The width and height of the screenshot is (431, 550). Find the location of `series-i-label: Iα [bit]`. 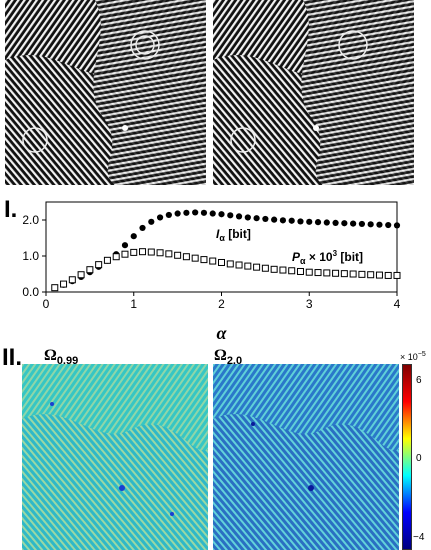

series-i-label: Iα [bit] is located at coordinates (233, 235).